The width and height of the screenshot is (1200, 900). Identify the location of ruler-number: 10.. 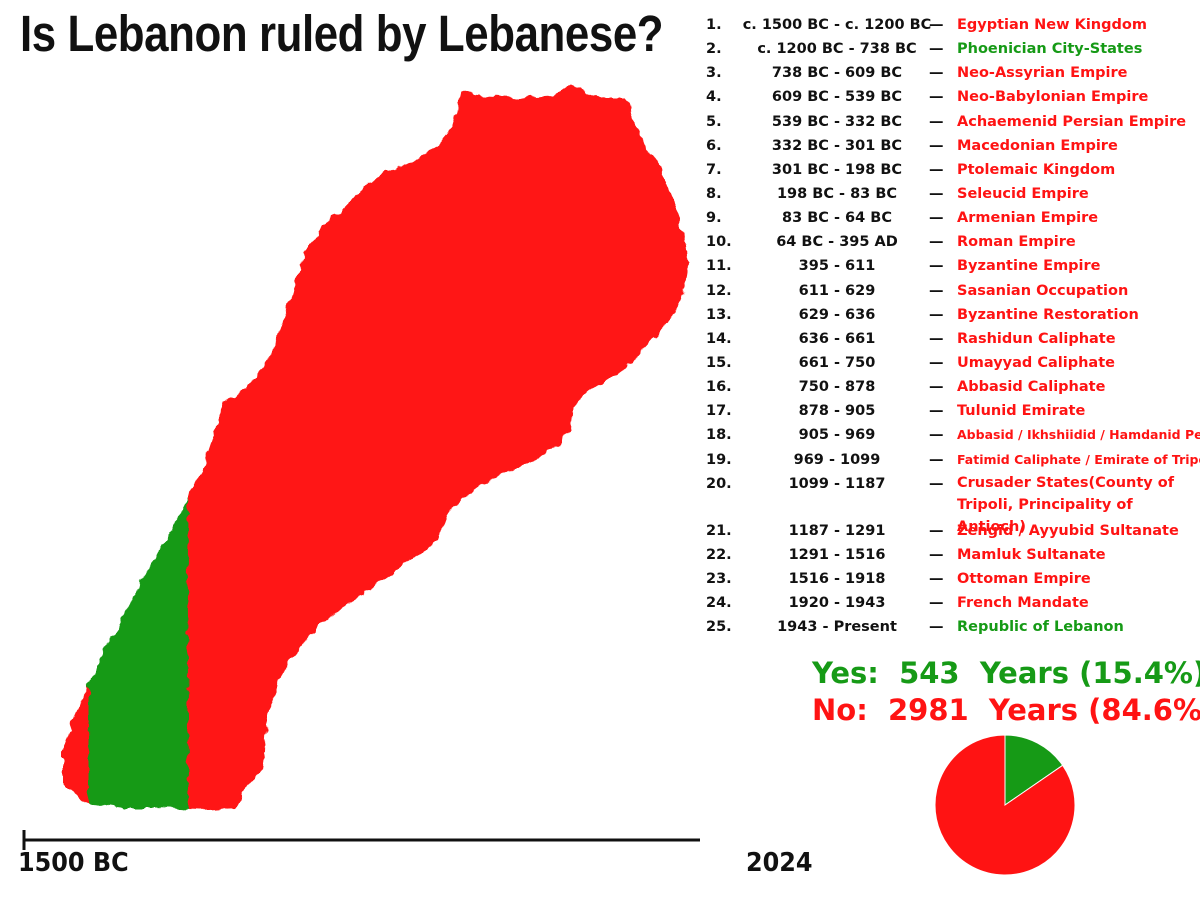
(719, 242).